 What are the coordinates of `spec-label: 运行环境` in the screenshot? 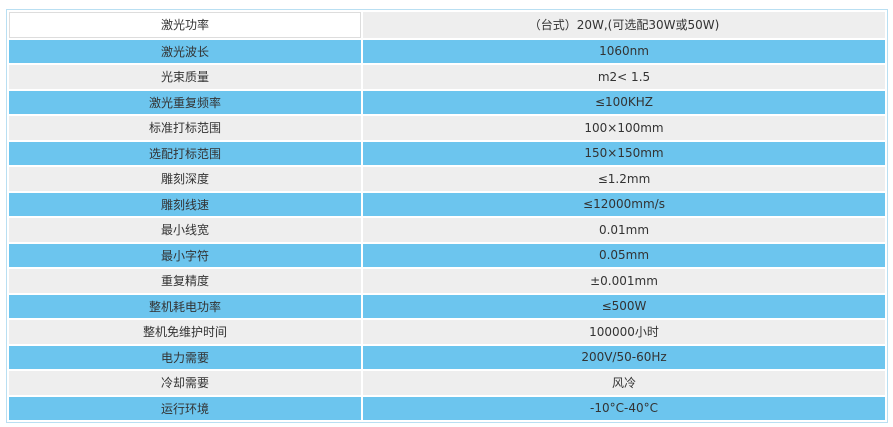 It's located at (185, 408).